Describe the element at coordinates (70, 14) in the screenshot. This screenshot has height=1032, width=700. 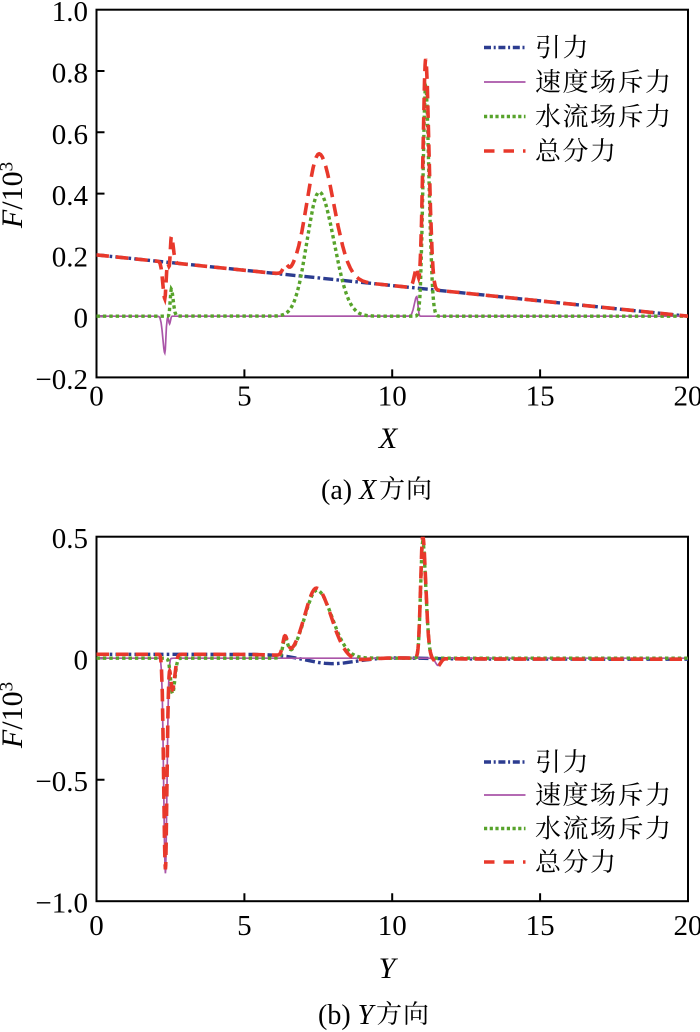
I see `svg-text: 1.0` at that location.